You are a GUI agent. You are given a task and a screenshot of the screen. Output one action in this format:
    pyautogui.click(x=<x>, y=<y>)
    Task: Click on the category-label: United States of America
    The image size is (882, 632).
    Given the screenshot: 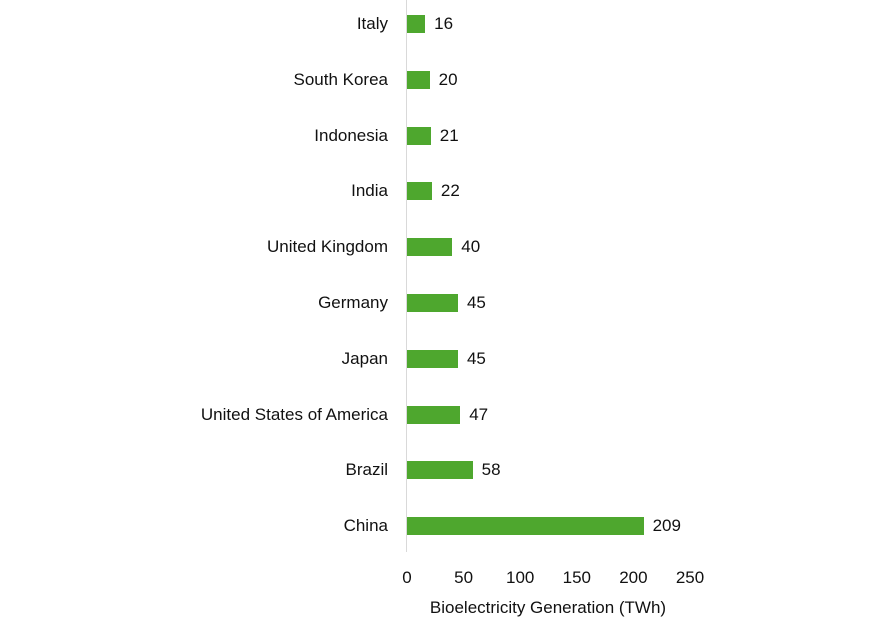 What is the action you would take?
    pyautogui.click(x=294, y=414)
    